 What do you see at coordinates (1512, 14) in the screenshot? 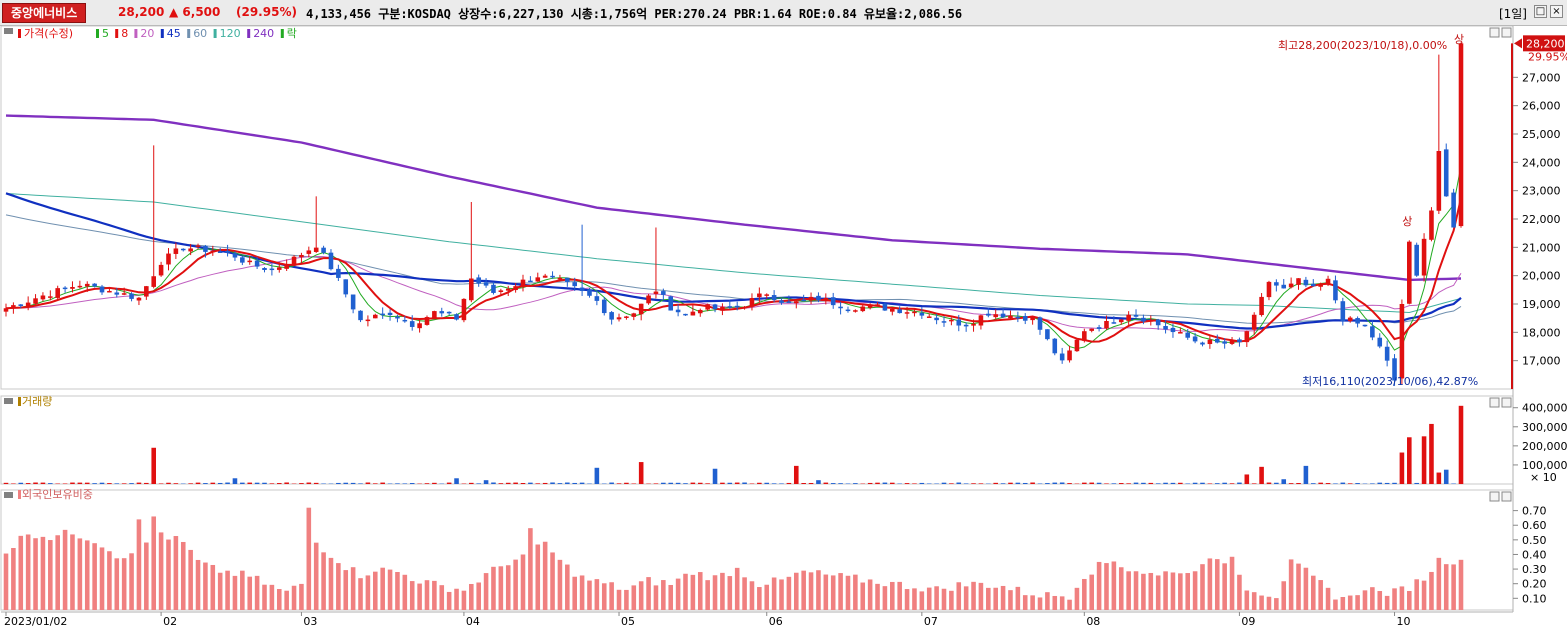
I see `period-selector: [1일]` at bounding box center [1512, 14].